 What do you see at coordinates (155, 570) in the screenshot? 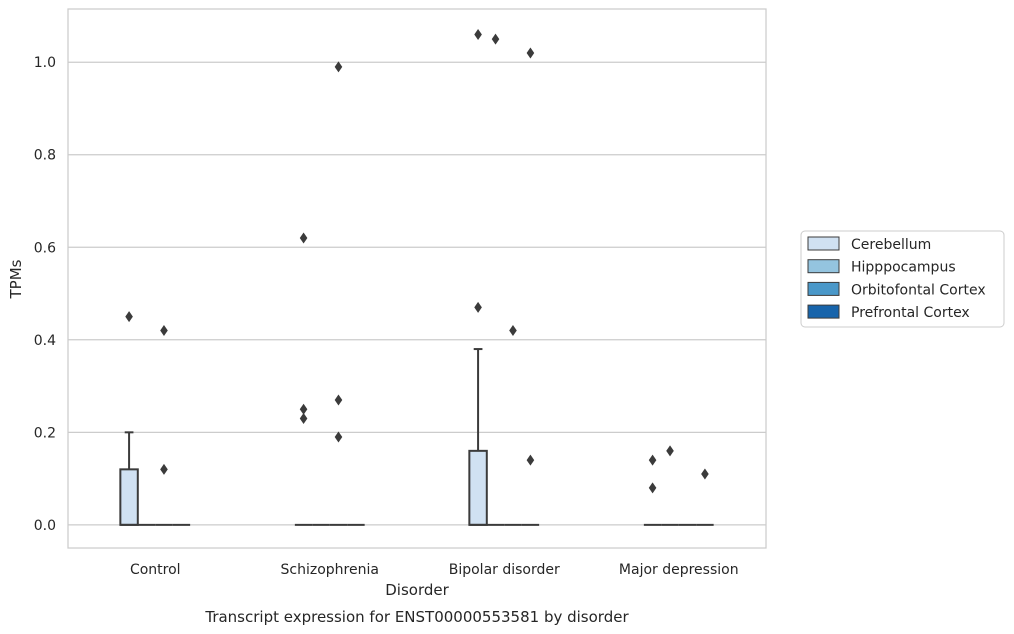
I see `x-tick-label: Control` at bounding box center [155, 570].